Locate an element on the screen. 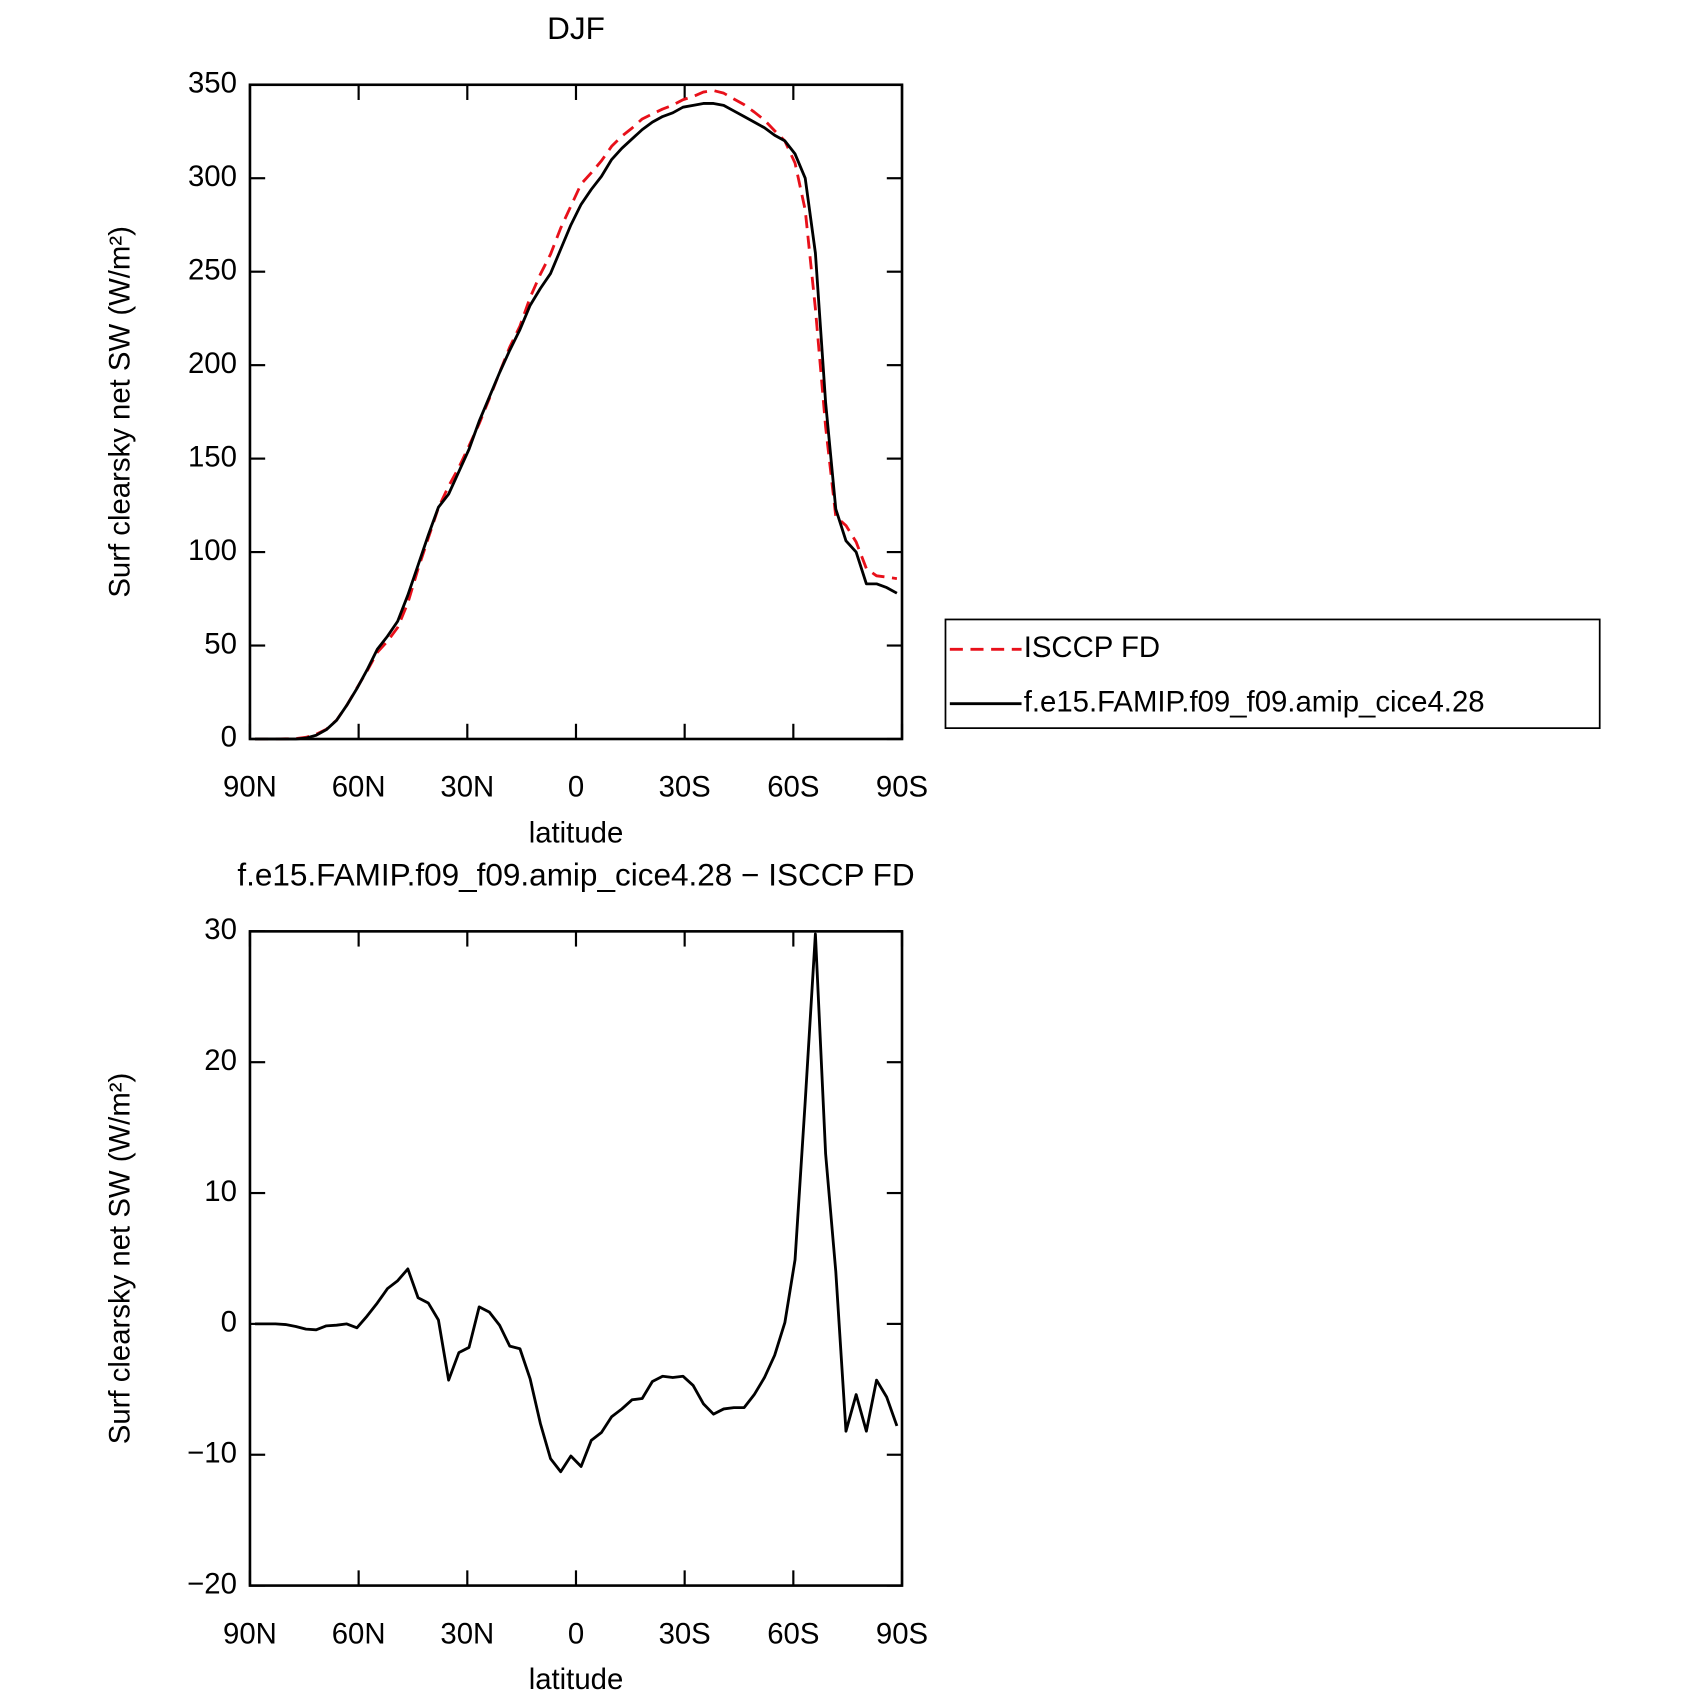 This screenshot has width=1691, height=1691. y-tick-label: 300 is located at coordinates (212, 176).